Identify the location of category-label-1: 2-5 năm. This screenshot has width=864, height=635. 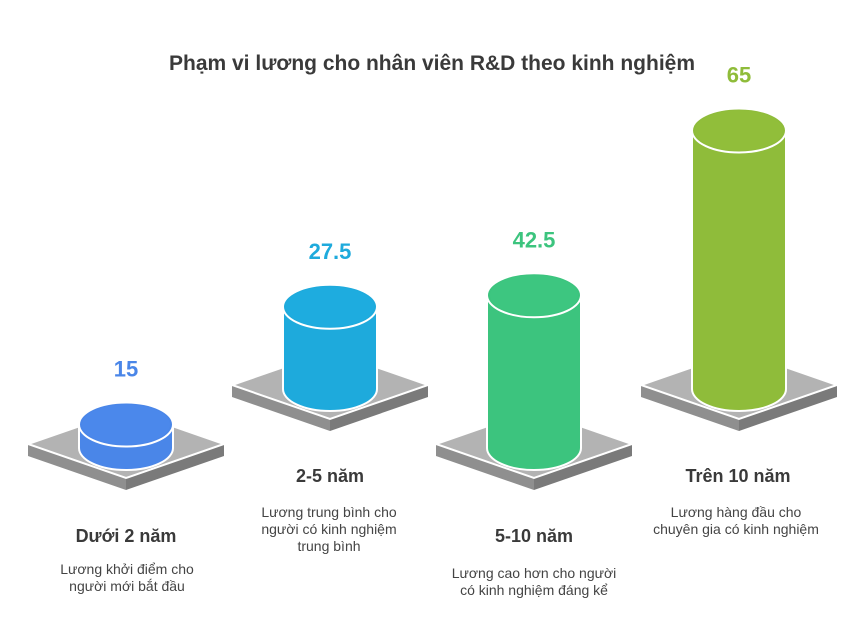
(330, 476).